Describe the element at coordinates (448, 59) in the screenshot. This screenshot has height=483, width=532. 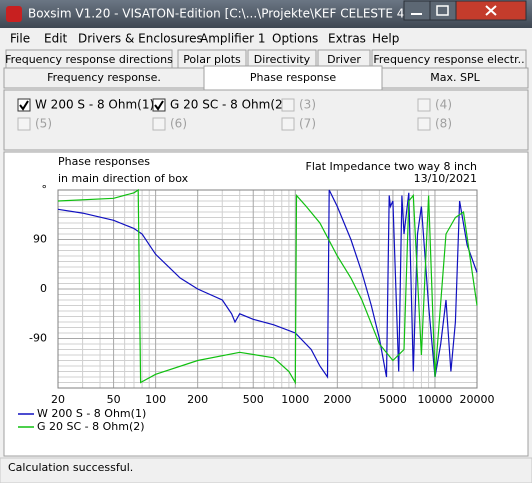
I see `tab-label: Frequency response electr..` at that location.